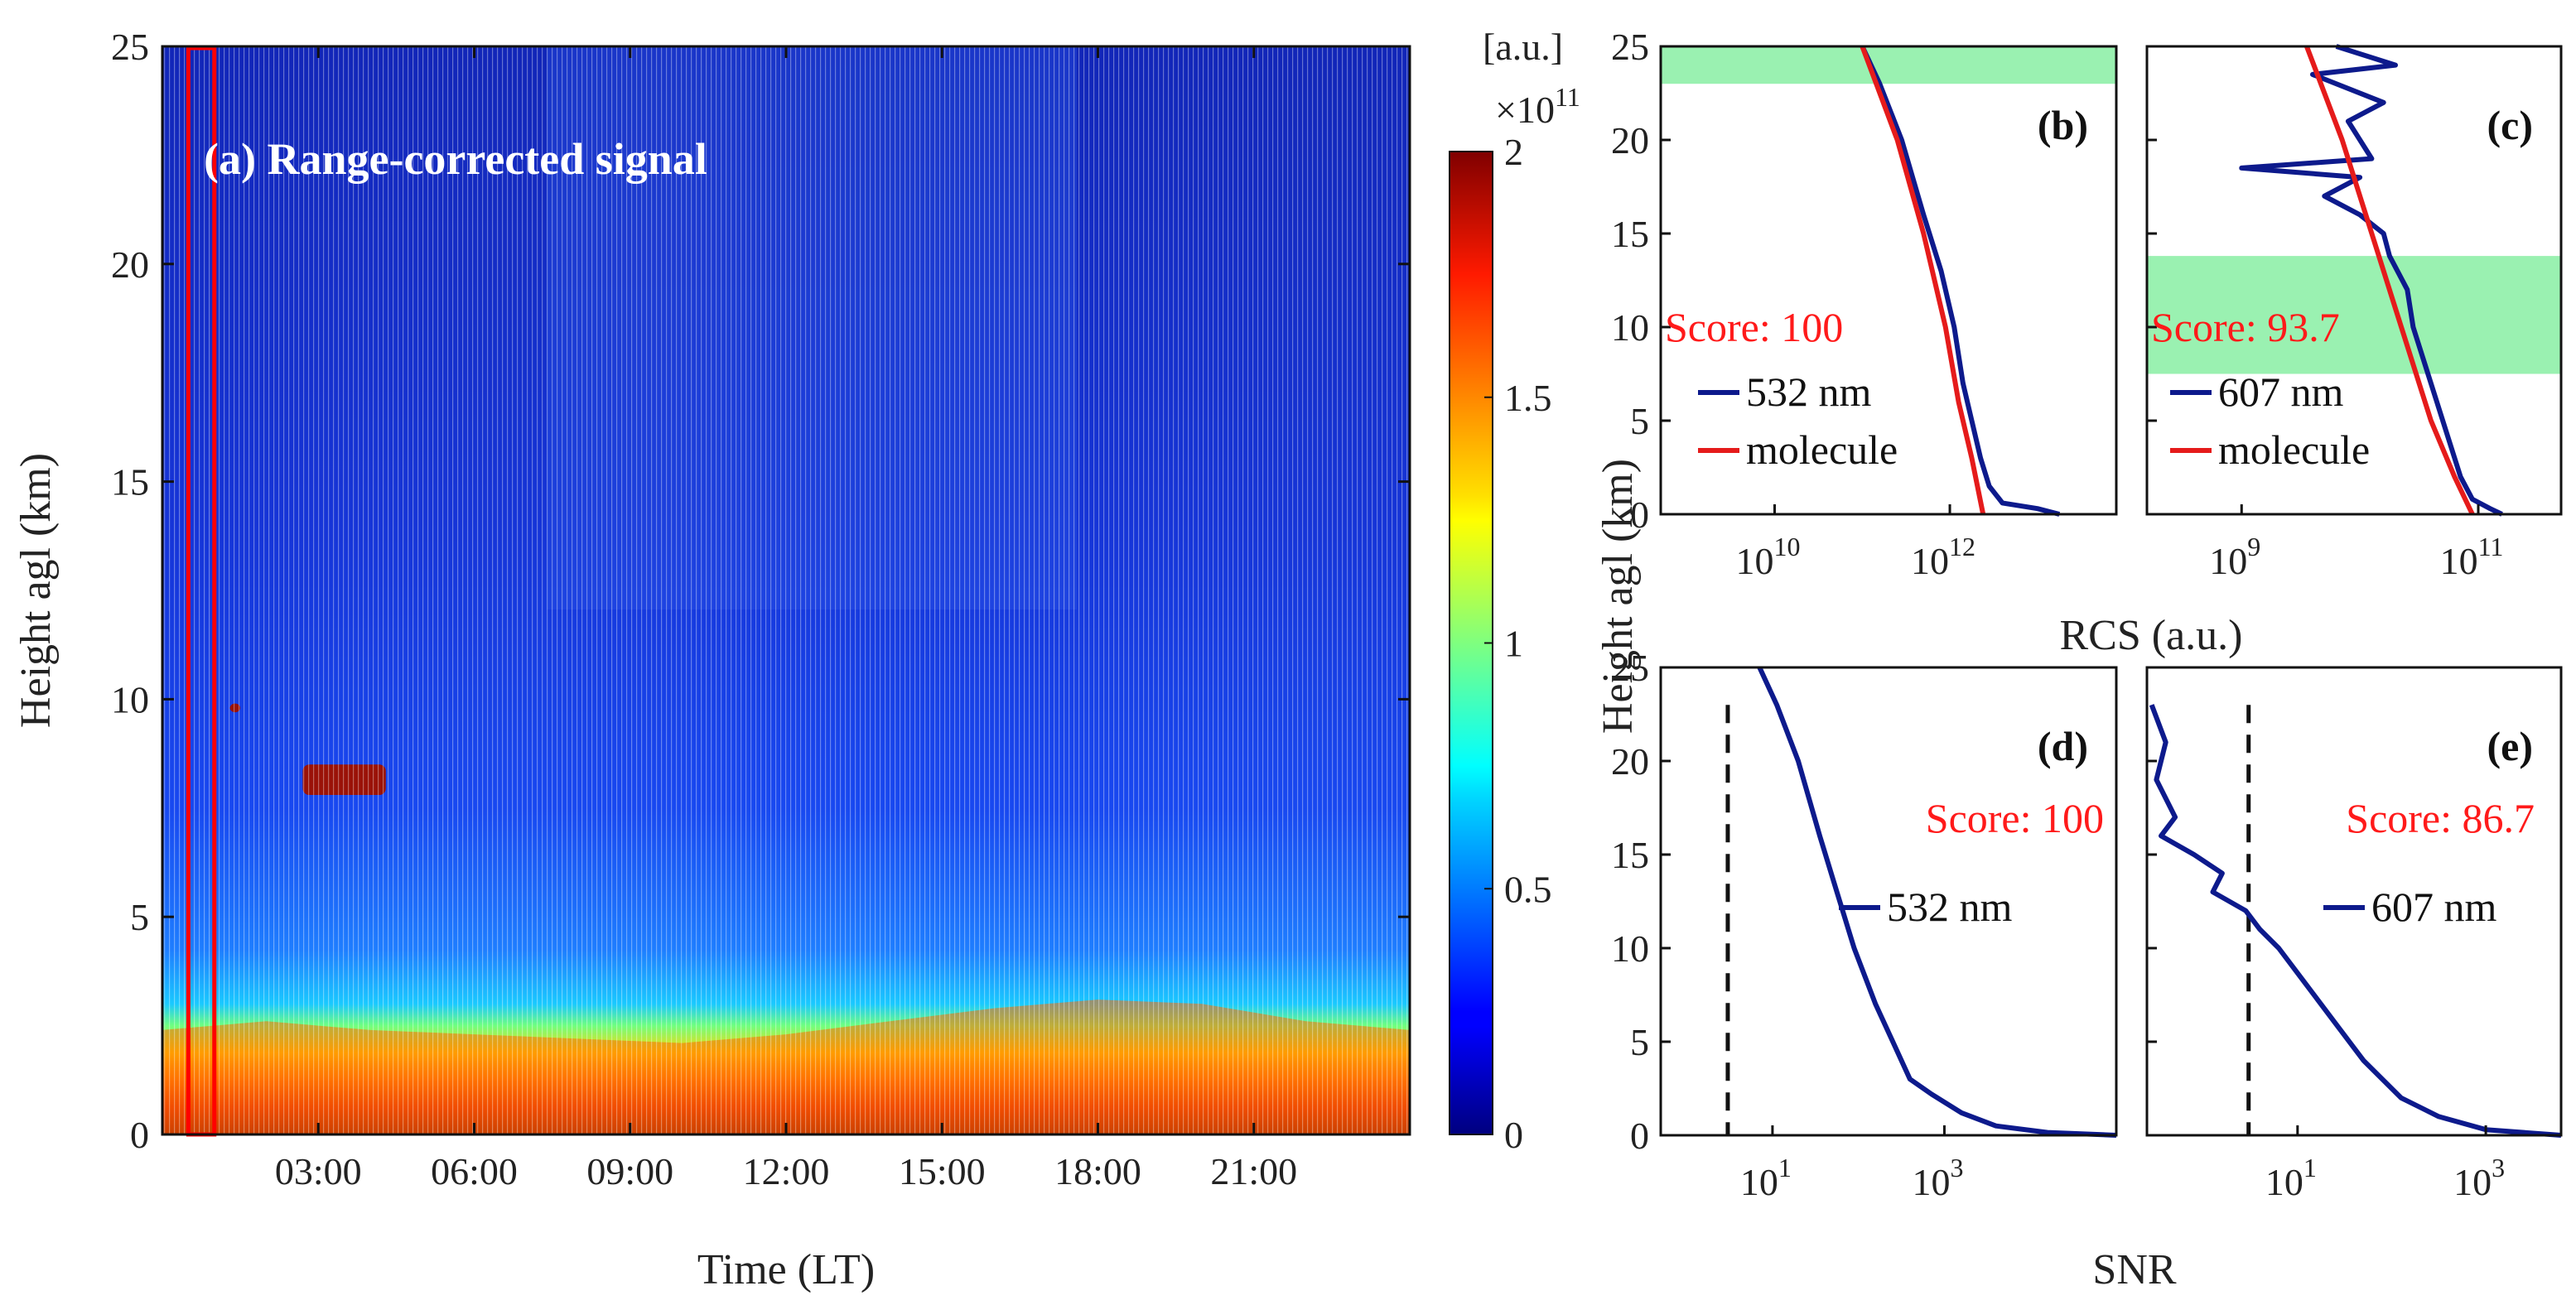  Describe the element at coordinates (1618, 597) in the screenshot. I see `shared-y-label: Height agl (km)` at that location.